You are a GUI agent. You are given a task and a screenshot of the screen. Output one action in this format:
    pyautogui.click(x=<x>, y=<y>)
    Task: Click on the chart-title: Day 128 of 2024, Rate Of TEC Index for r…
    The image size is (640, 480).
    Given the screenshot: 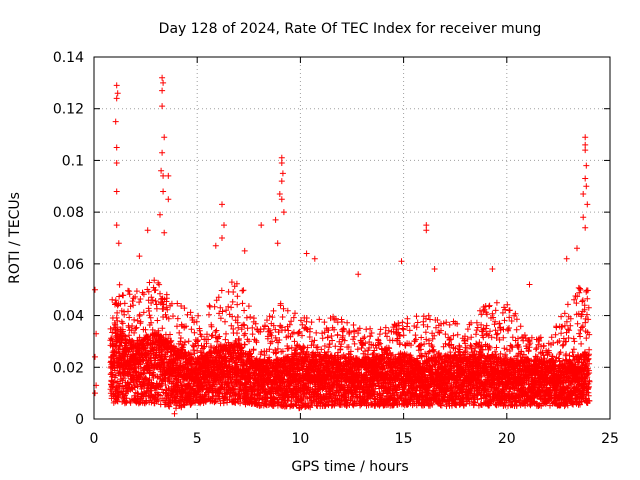 What is the action you would take?
    pyautogui.click(x=350, y=29)
    